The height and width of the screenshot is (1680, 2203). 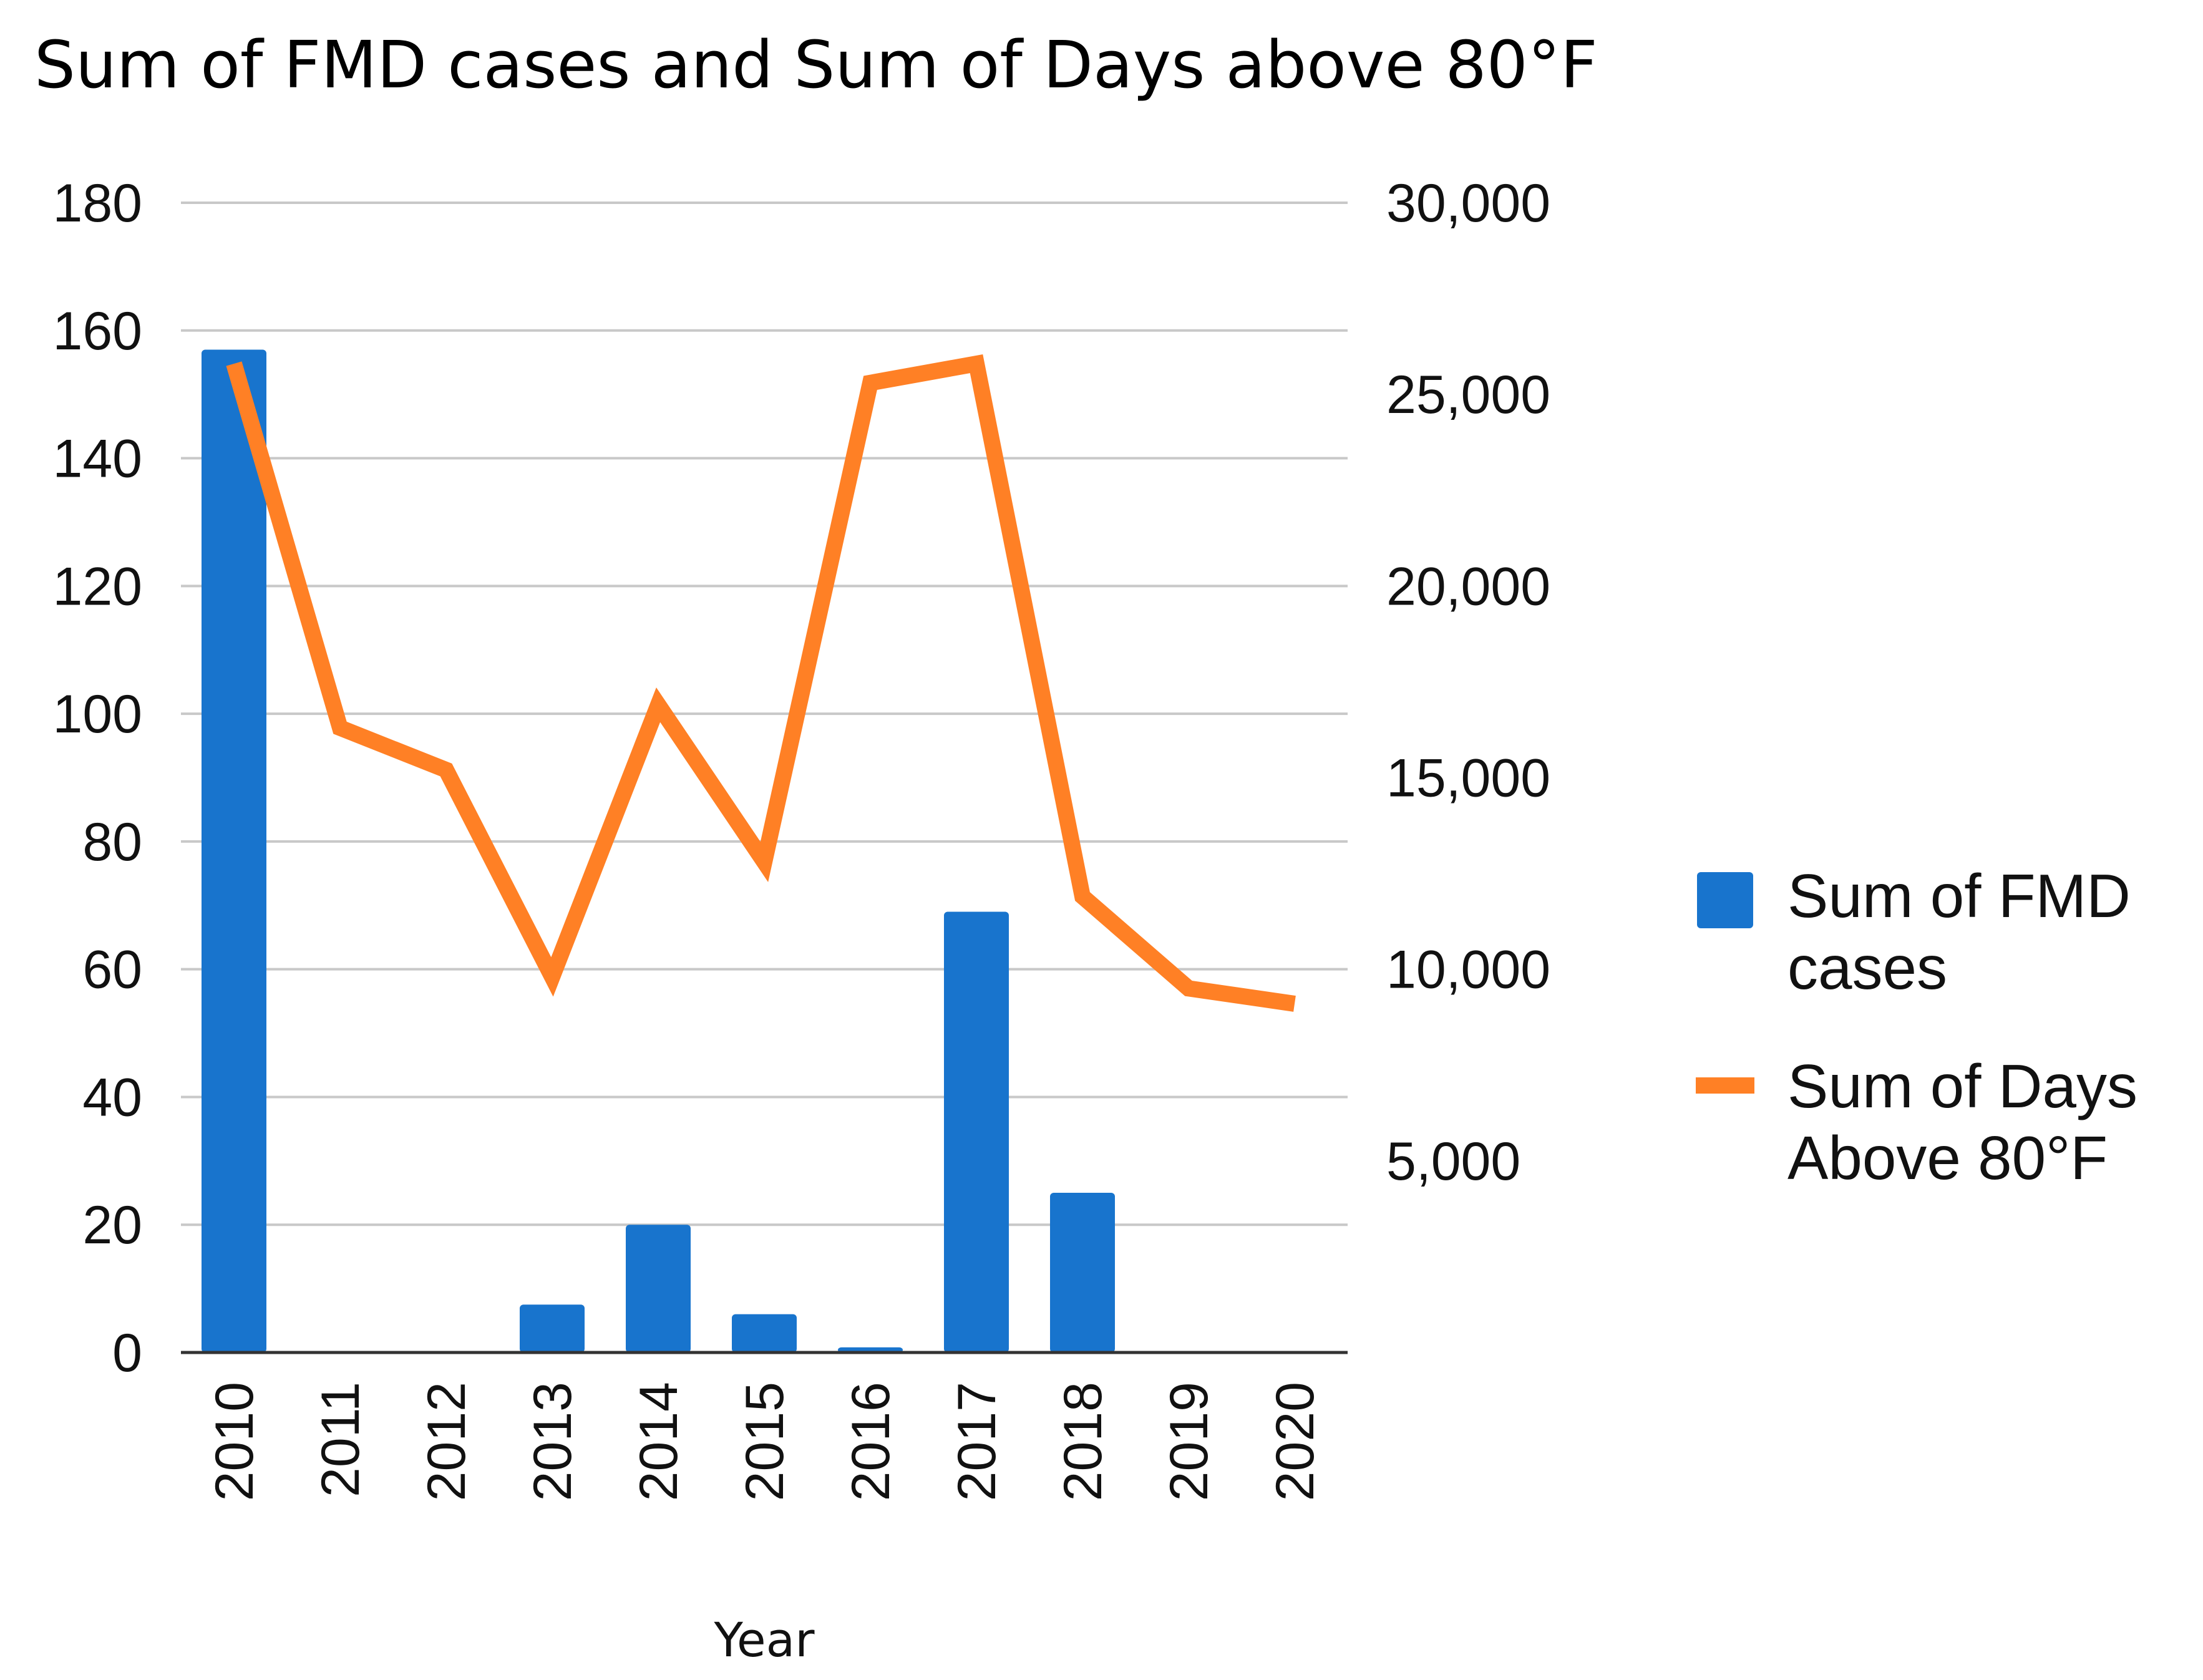 I want to click on bar-2018, so click(x=1082, y=1273).